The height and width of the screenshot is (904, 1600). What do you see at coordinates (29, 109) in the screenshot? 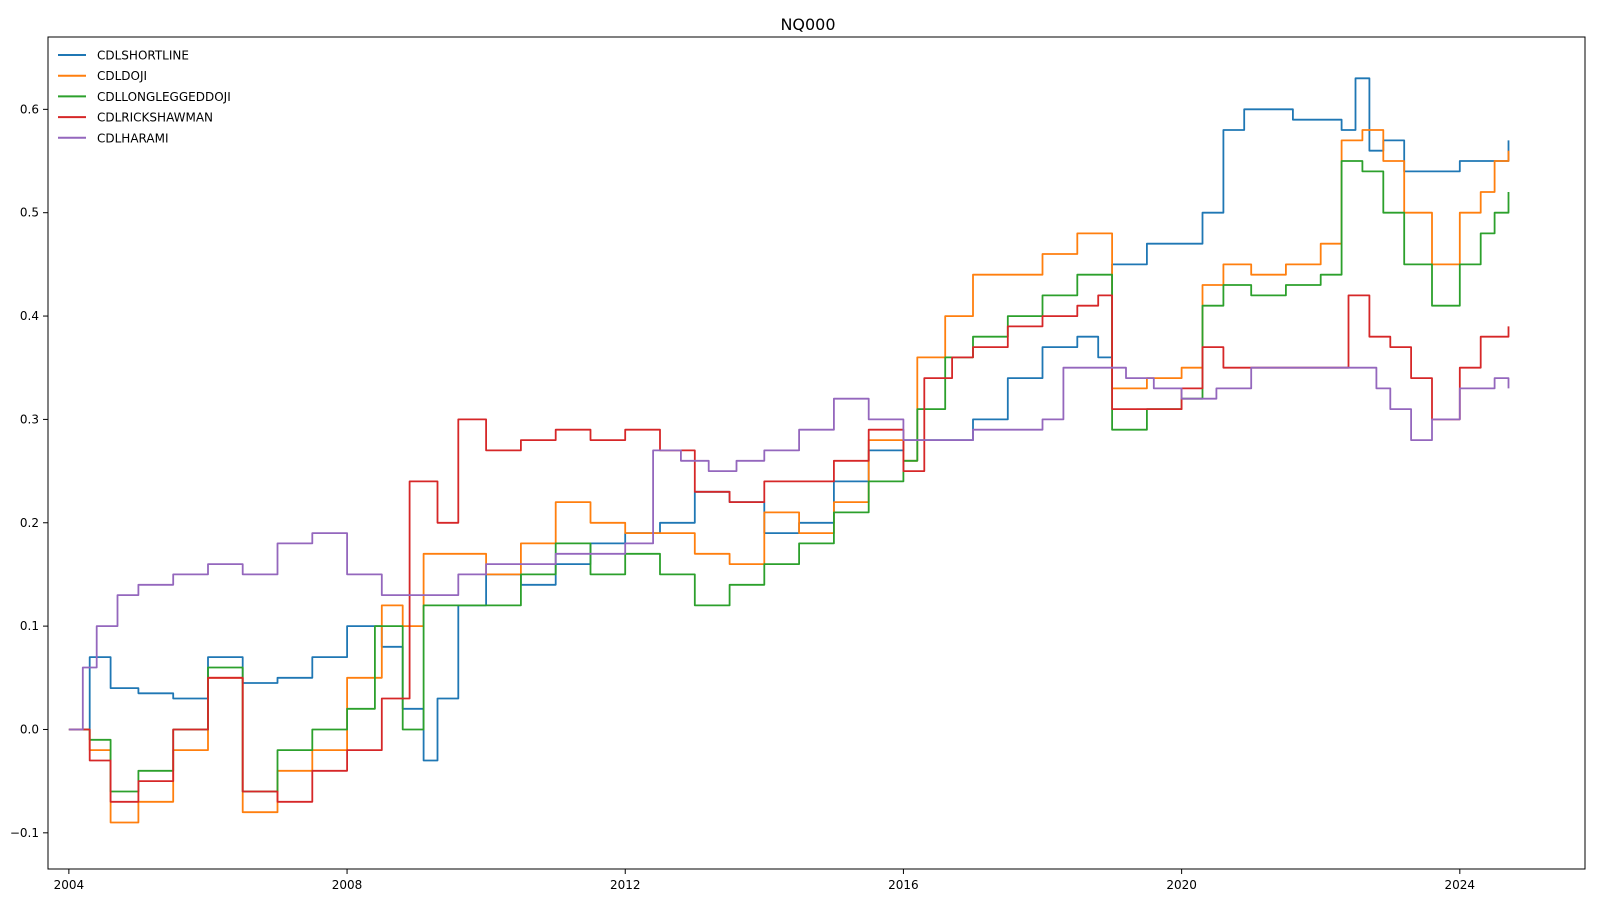
I see `y-tick-label: 0.6` at bounding box center [29, 109].